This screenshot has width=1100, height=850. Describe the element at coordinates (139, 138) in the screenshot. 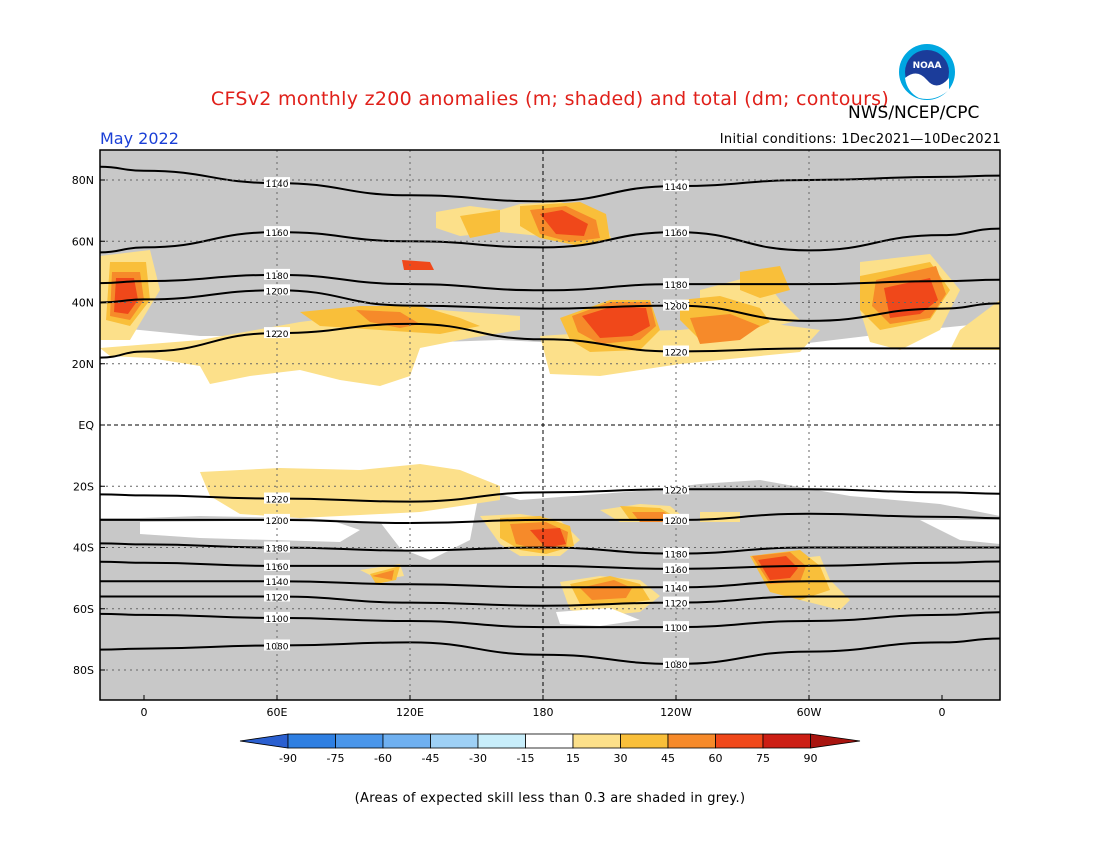

I see `forecast-period: May 2022` at that location.